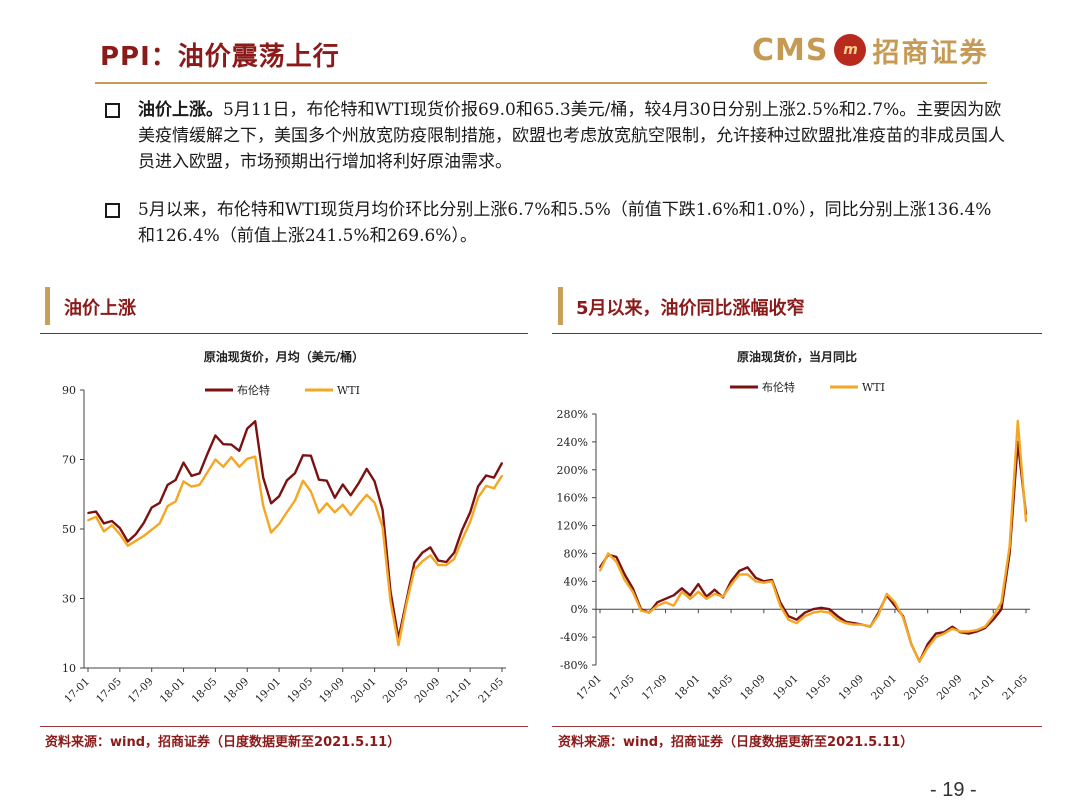 The width and height of the screenshot is (1080, 810). What do you see at coordinates (790, 50) in the screenshot?
I see `logo-cms-text: CMS` at bounding box center [790, 50].